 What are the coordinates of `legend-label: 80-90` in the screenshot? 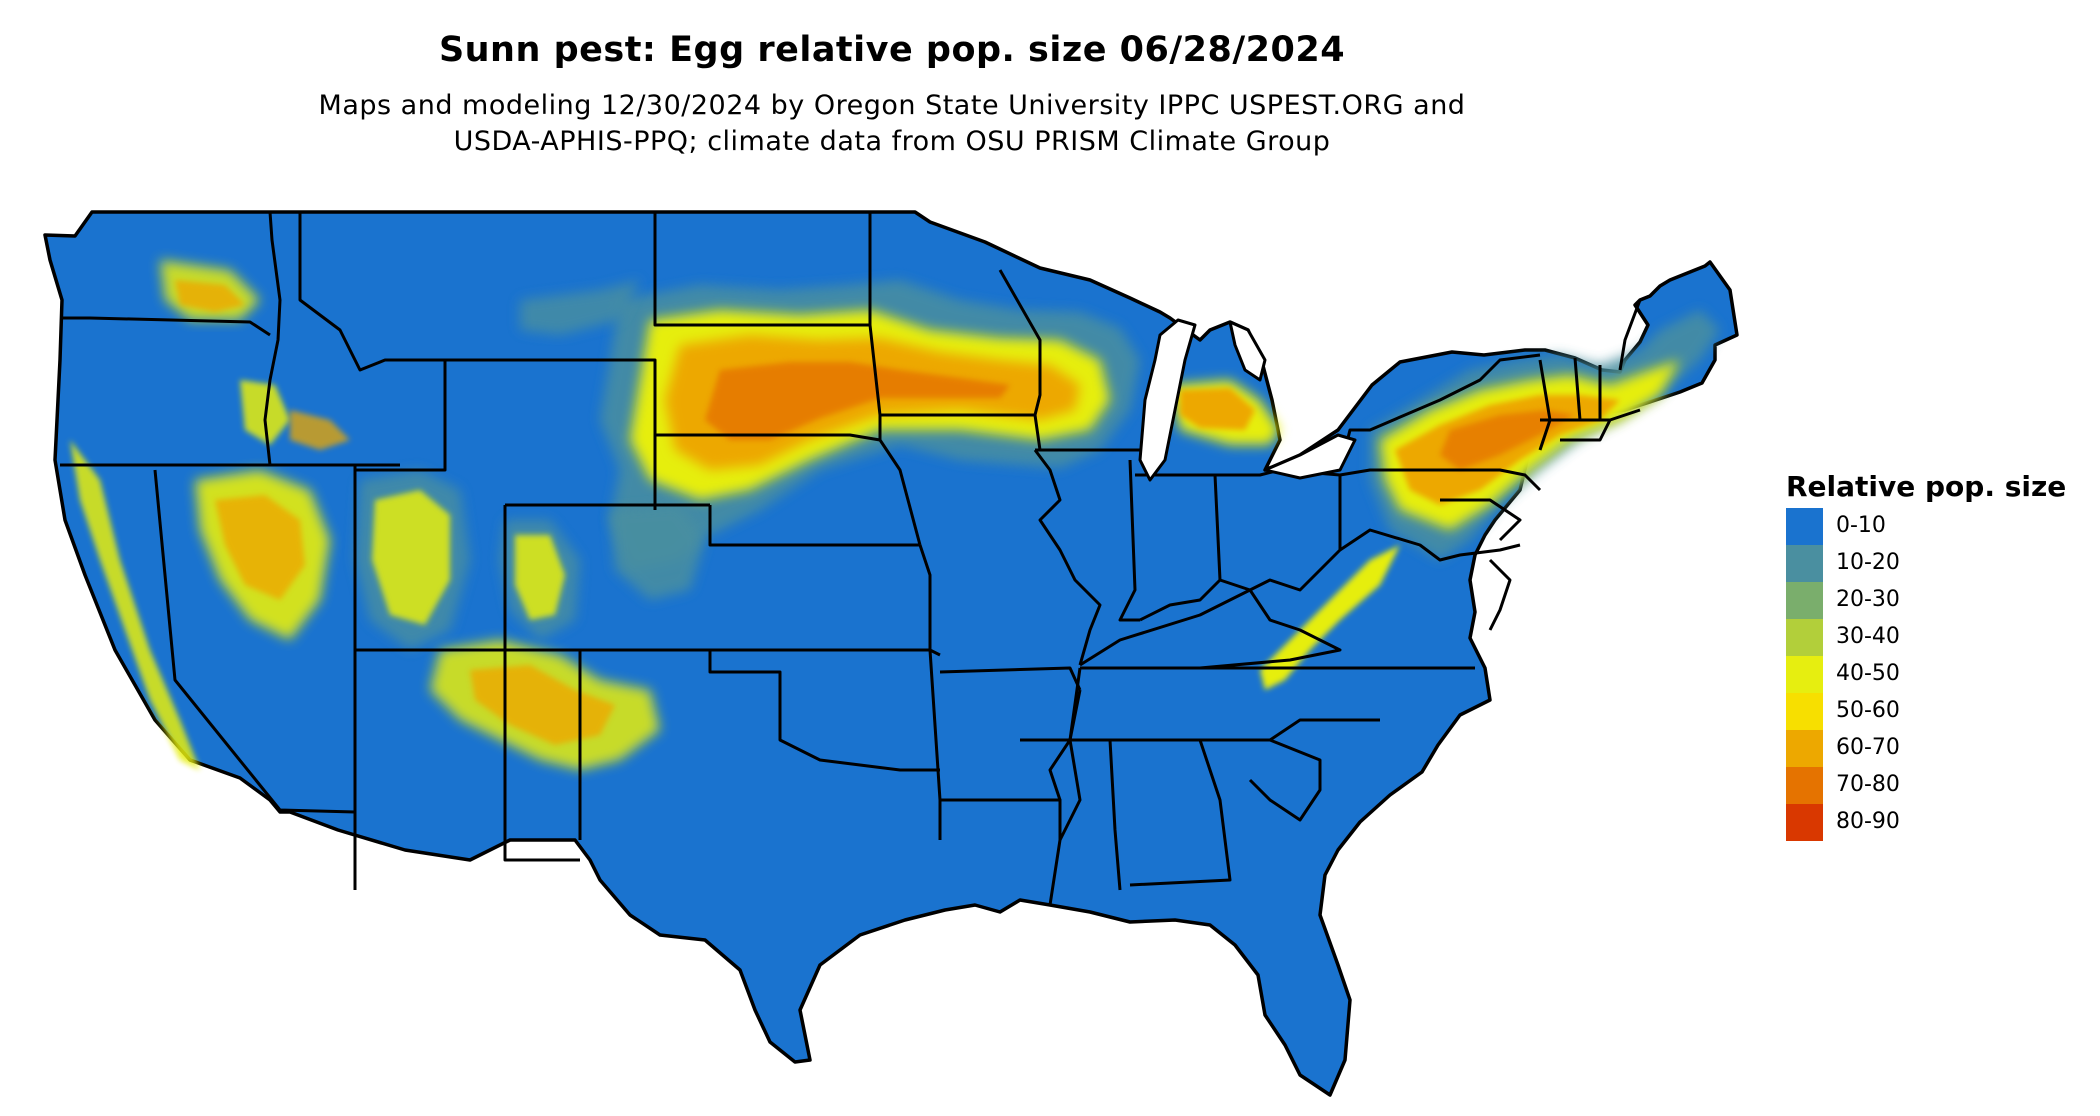 It's located at (1868, 821).